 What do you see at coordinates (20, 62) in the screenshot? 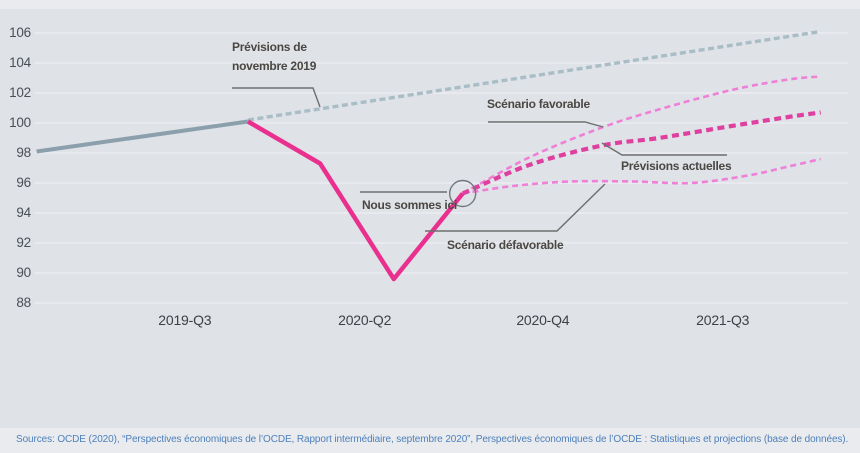
I see `y-axis-label: 104` at bounding box center [20, 62].